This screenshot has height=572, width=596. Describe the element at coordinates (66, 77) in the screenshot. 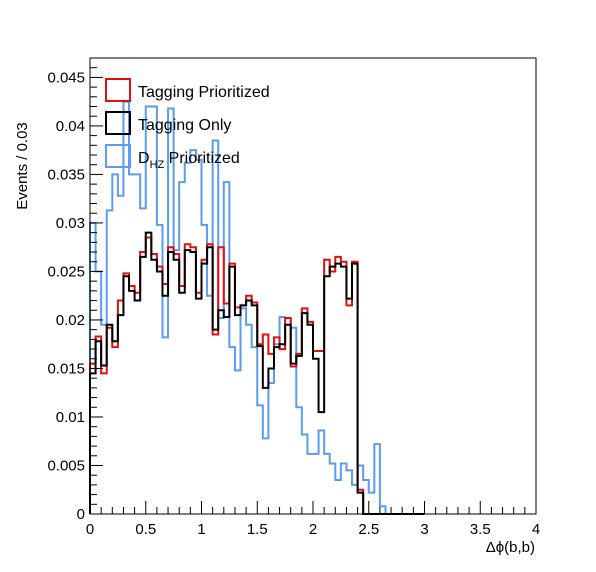

I see `y-tick-label: 0.045` at that location.